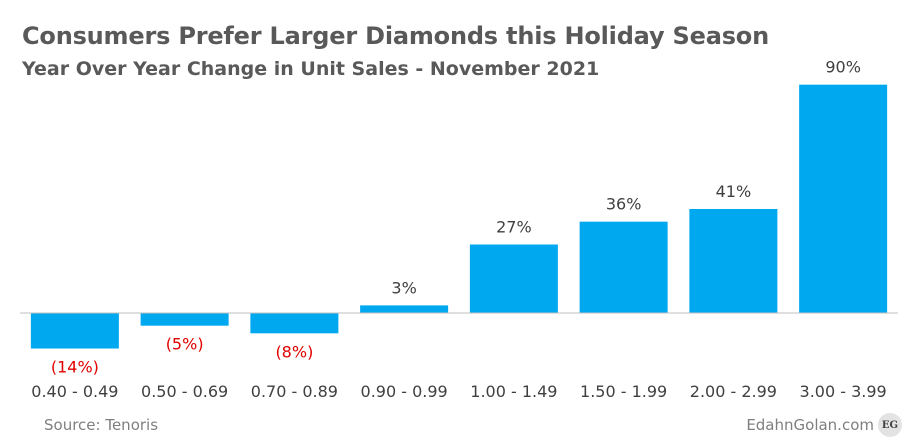  Describe the element at coordinates (513, 391) in the screenshot. I see `x-tick-label: 1.00 - 1.49` at that location.